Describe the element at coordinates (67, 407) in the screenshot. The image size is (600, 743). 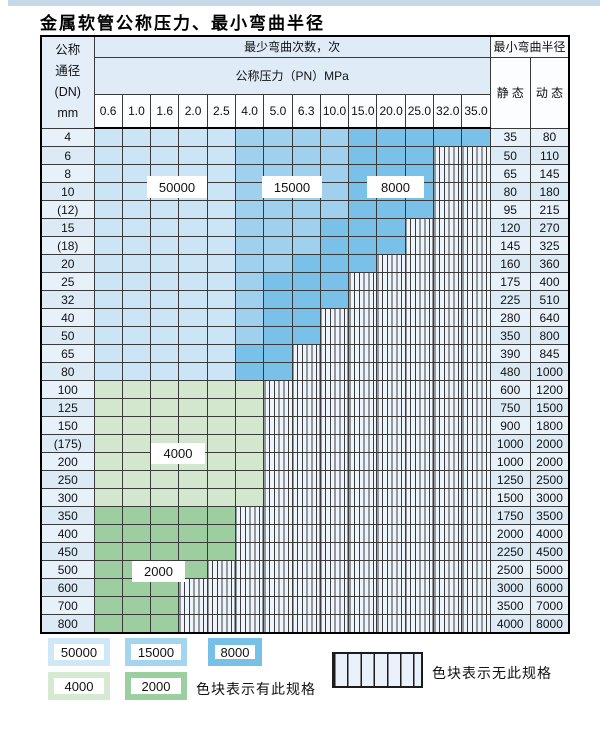
I see `dn-value: 125` at that location.